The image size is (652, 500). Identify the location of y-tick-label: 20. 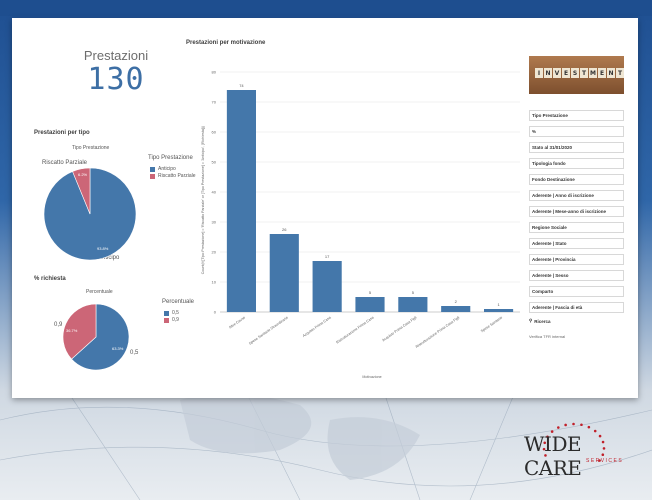
(214, 252).